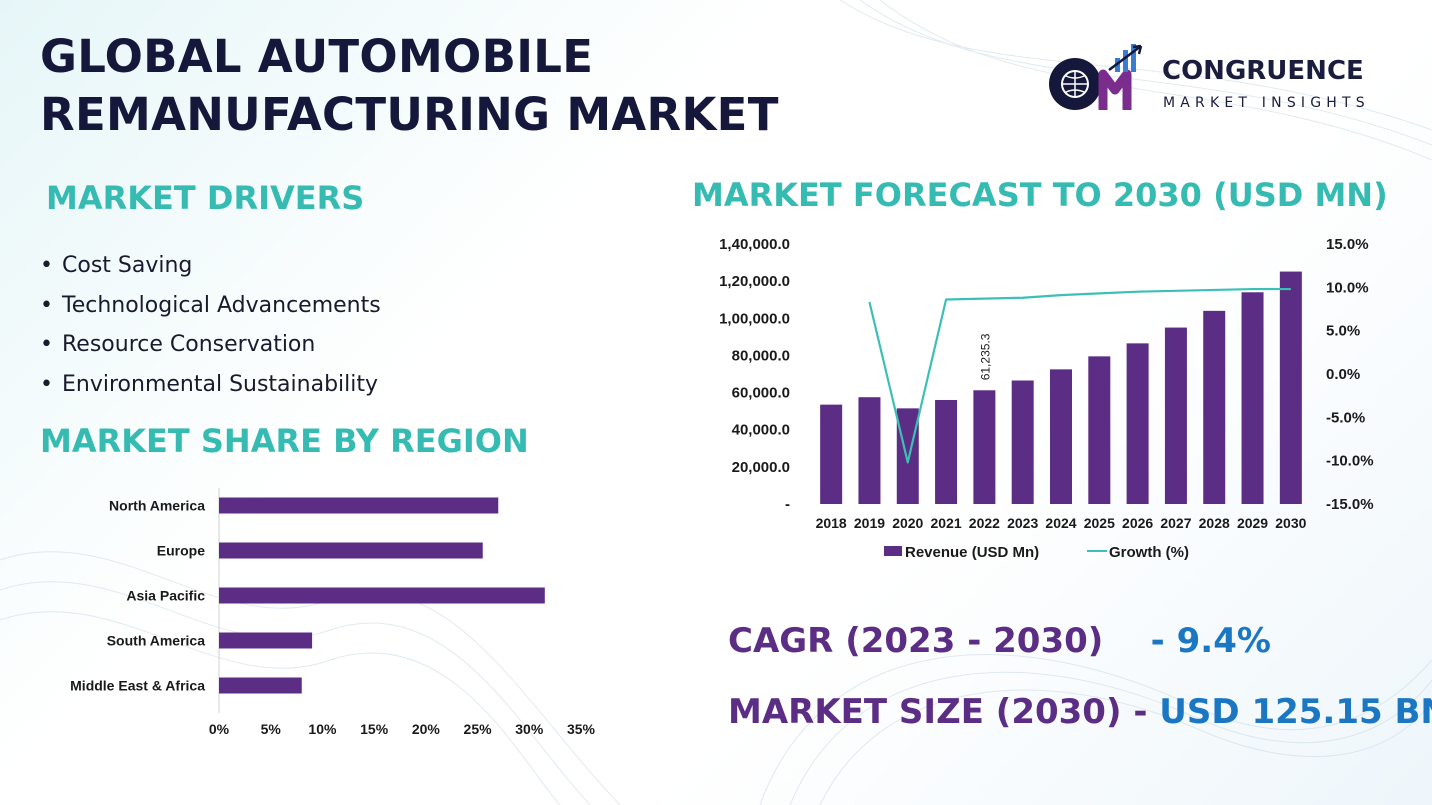 The width and height of the screenshot is (1432, 805). Describe the element at coordinates (1099, 523) in the screenshot. I see `forecast-x-tick-label: 2025` at that location.